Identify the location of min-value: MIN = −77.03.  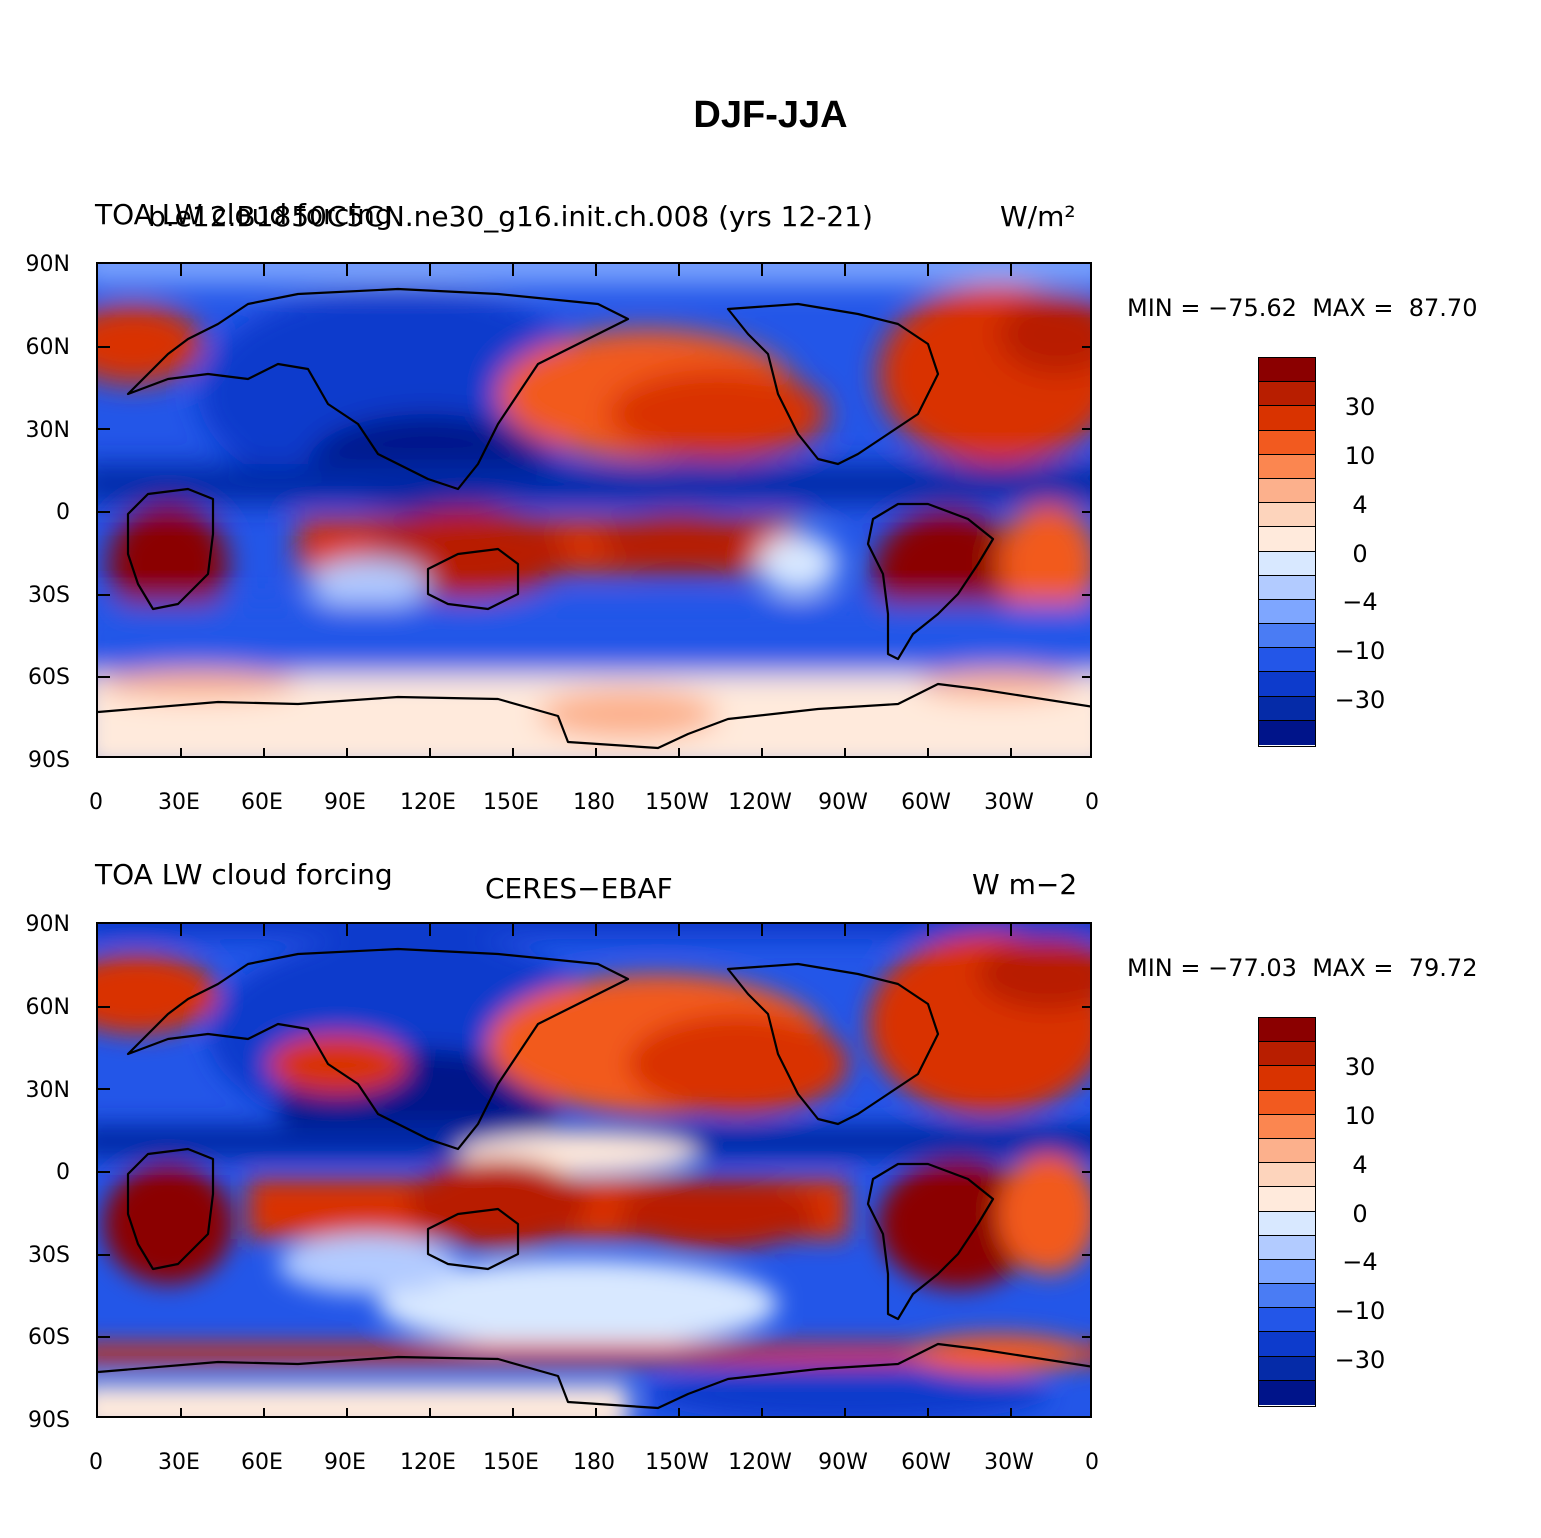
(1212, 968).